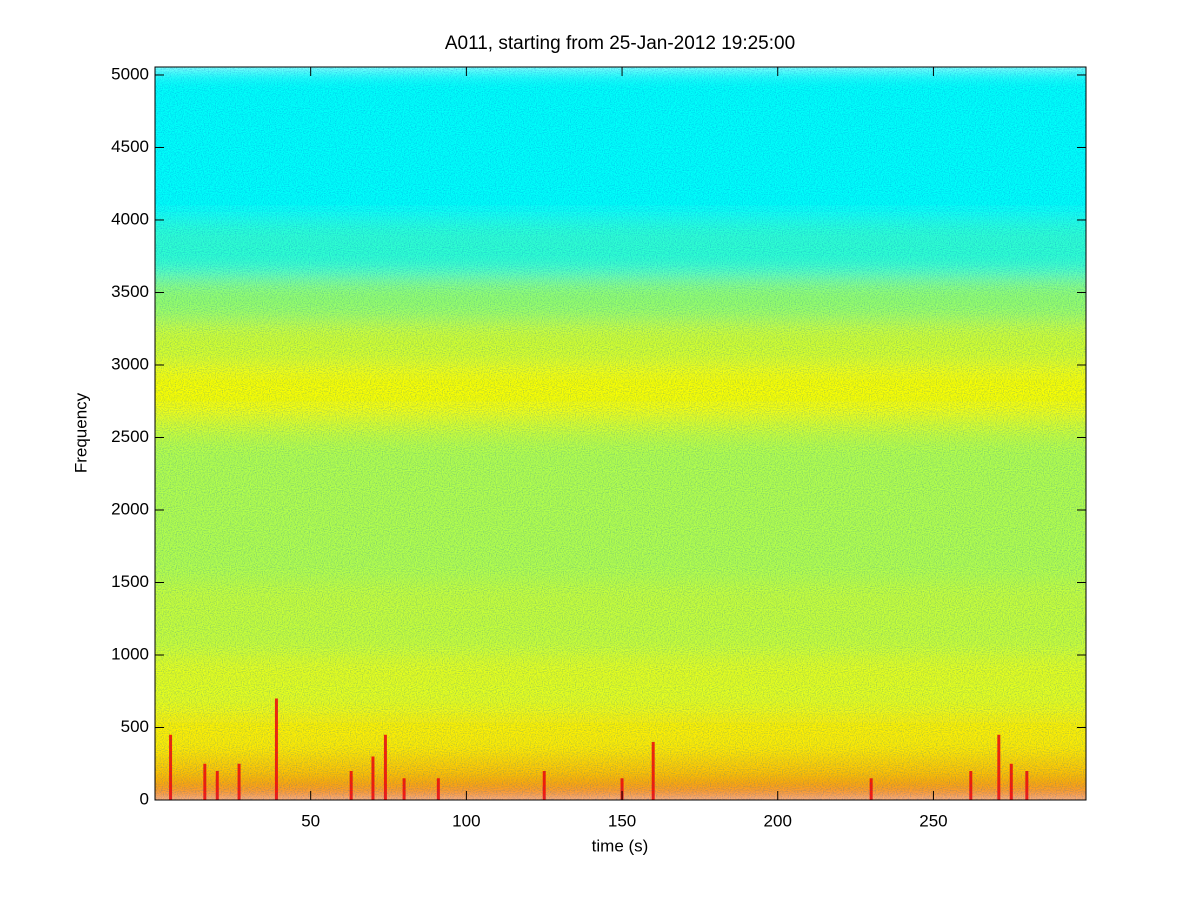 The image size is (1200, 900). Describe the element at coordinates (620, 43) in the screenshot. I see `chart-title: A011, starting from 25-Jan-2012 19:25:00` at that location.